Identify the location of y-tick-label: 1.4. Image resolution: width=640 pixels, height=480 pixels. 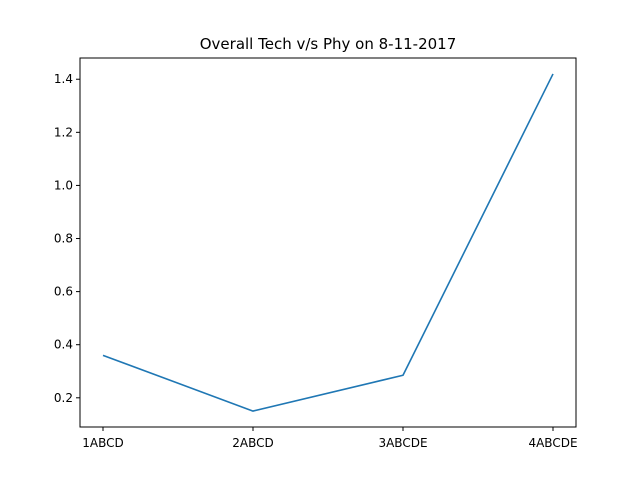
(63, 79).